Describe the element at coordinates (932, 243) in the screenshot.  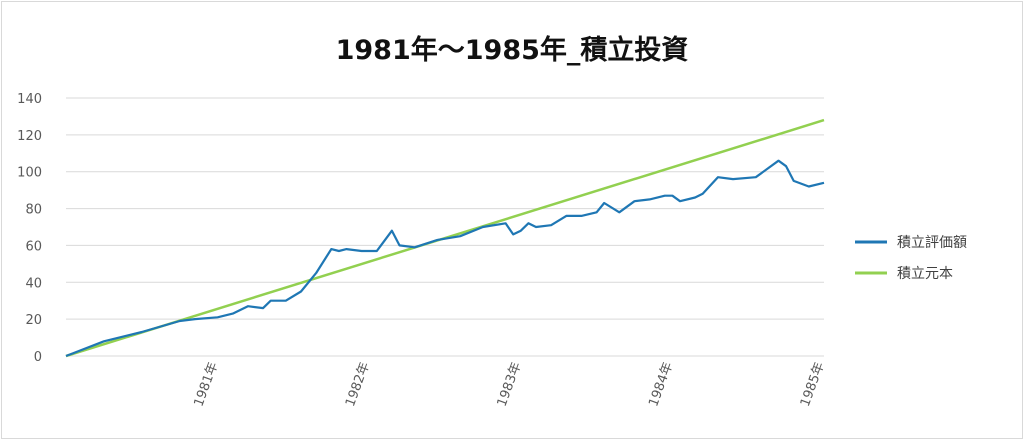
I see `legend-label: 積立評価額` at that location.